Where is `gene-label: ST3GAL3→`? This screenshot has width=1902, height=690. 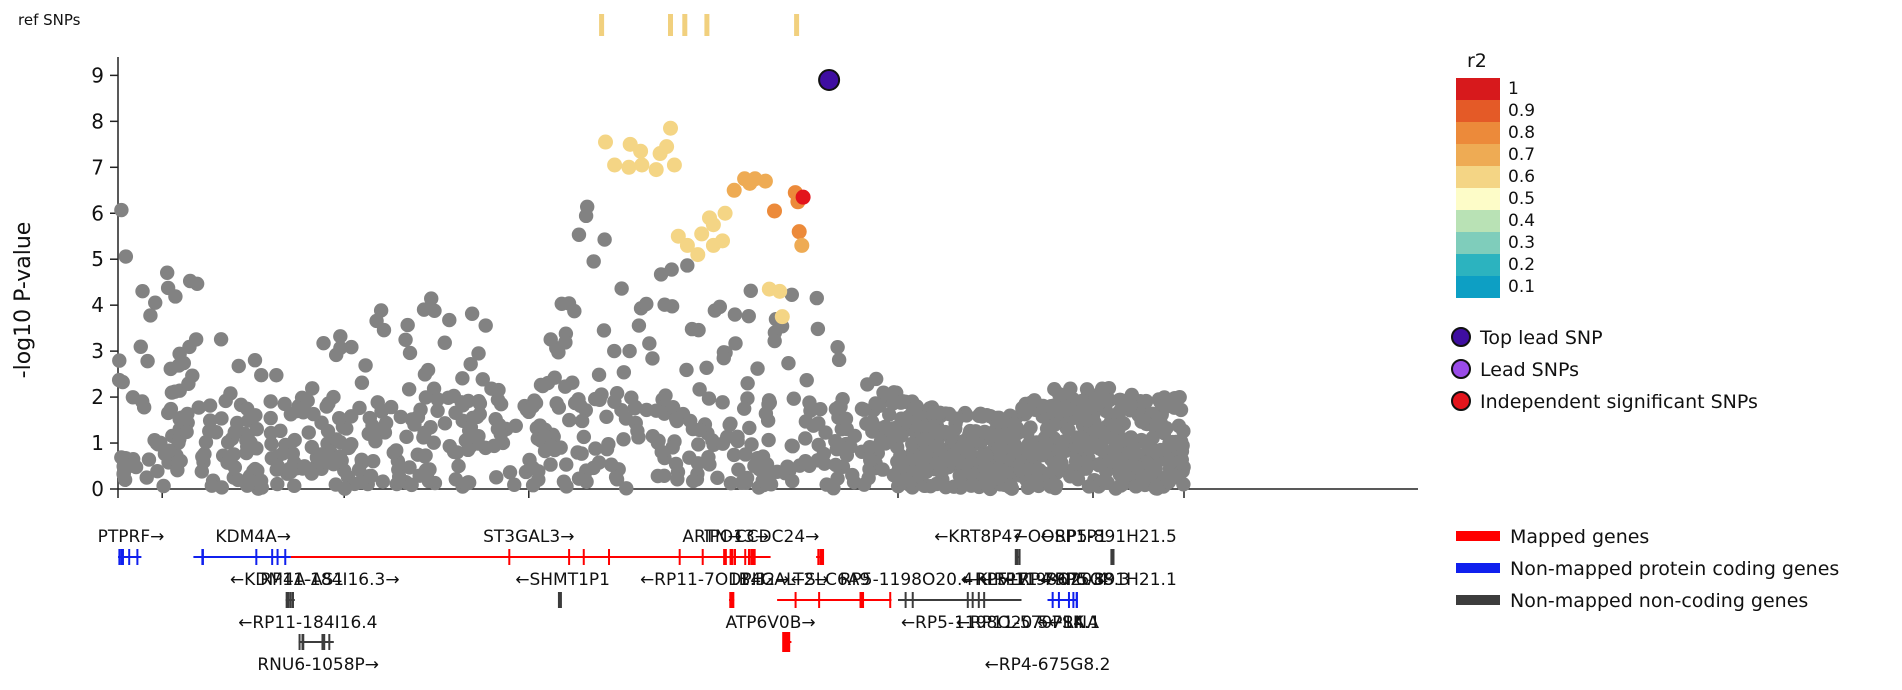 gene-label: ST3GAL3→ is located at coordinates (528, 537).